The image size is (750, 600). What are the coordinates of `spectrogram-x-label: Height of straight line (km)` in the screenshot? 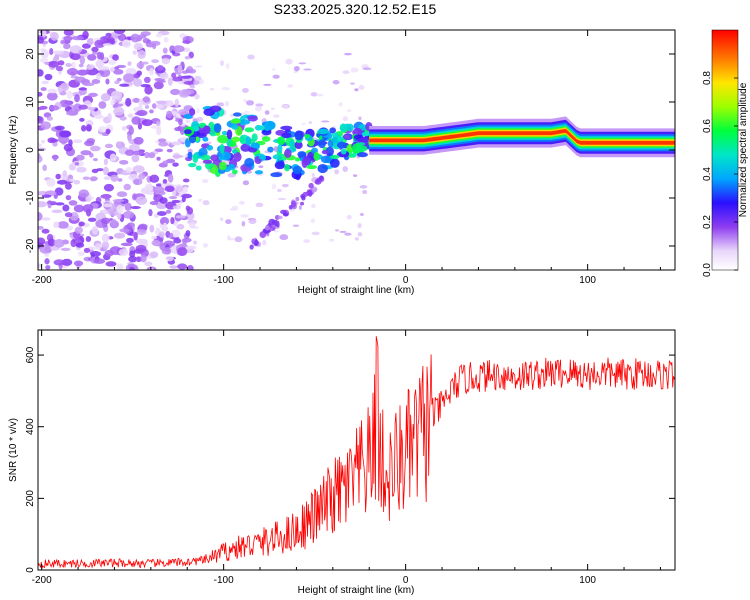 It's located at (356, 290).